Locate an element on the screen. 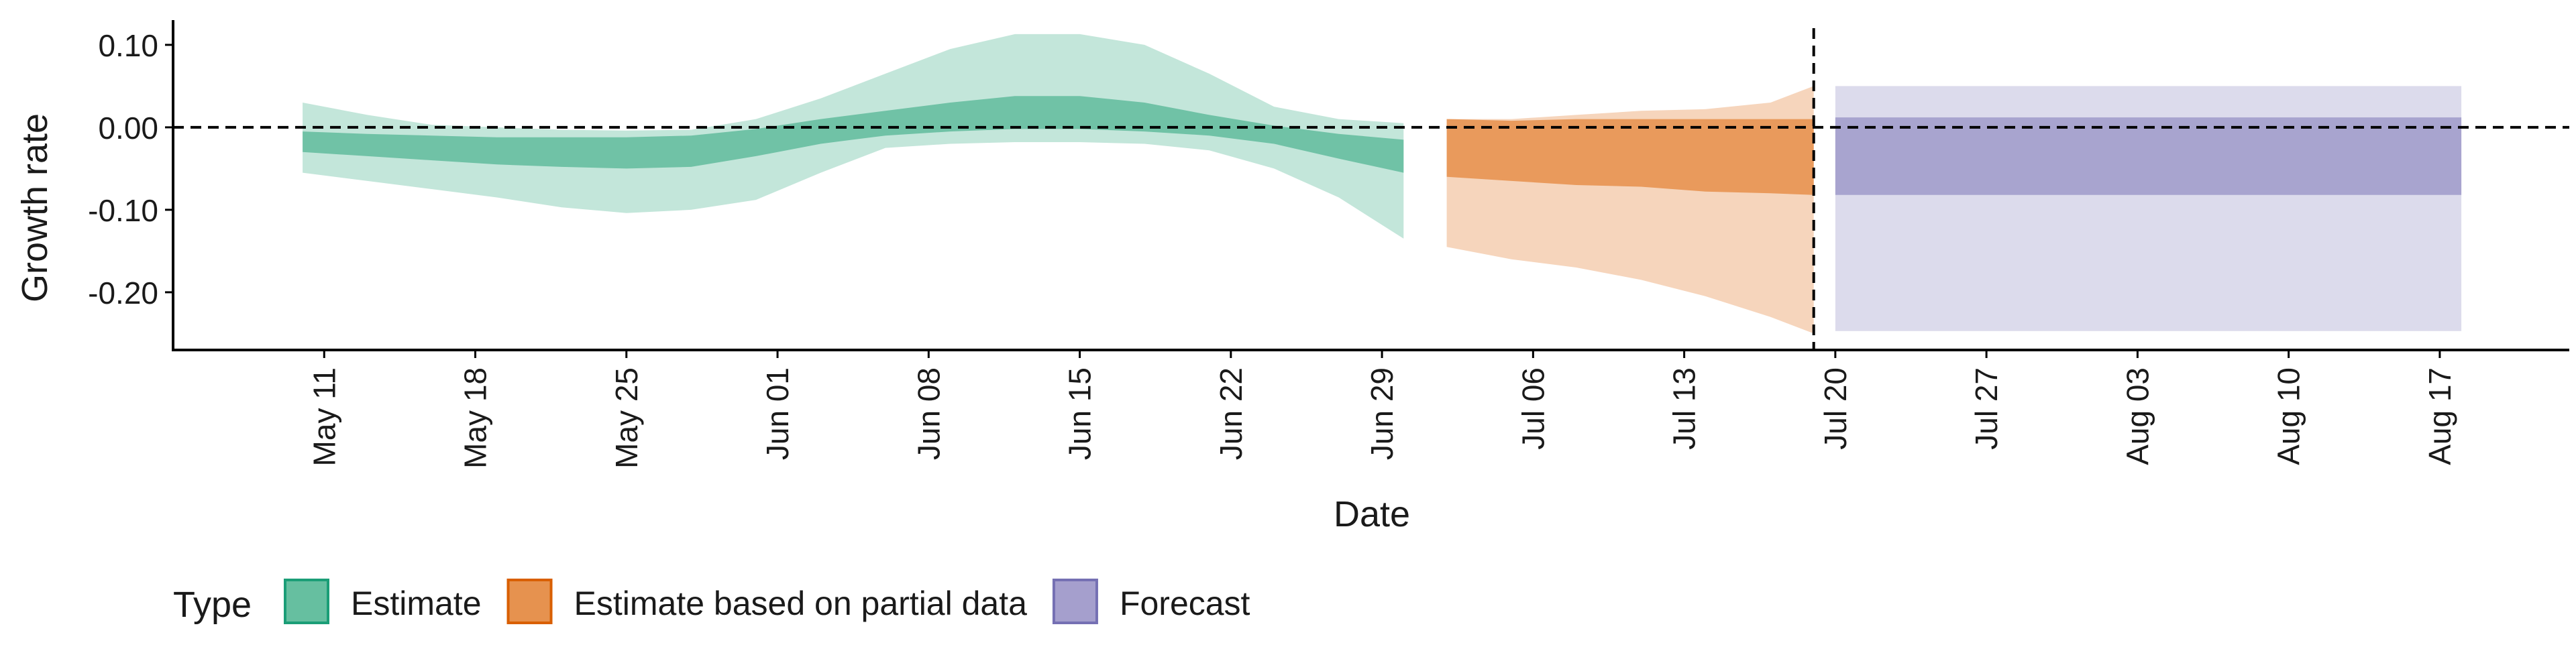 This screenshot has height=647, width=2576. x-tick-label: Jun 29 is located at coordinates (1381, 414).